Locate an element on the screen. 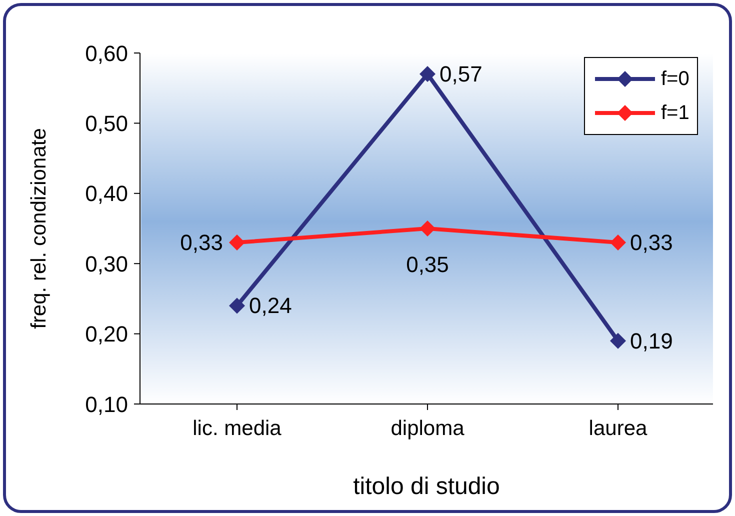 This screenshot has height=516, width=735. data-label: 0,35 is located at coordinates (427, 264).